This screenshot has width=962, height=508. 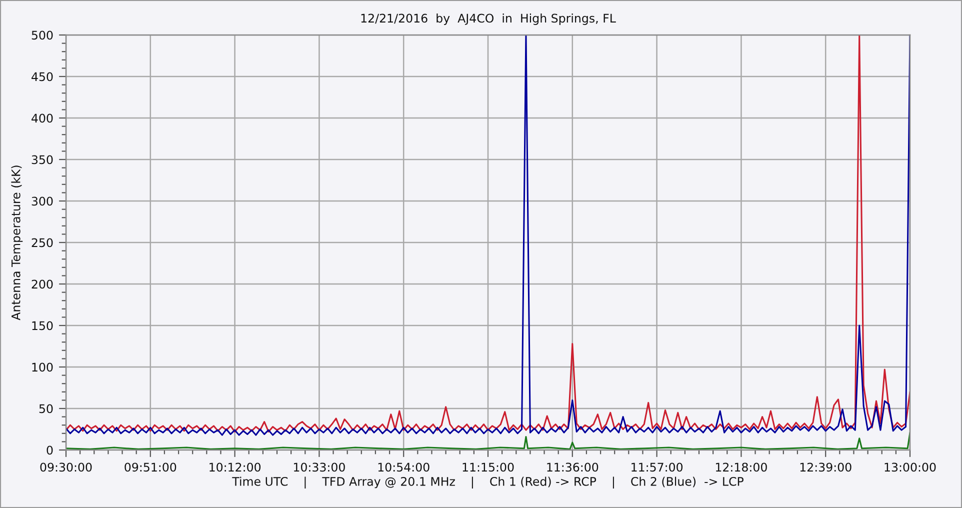 What do you see at coordinates (42, 284) in the screenshot?
I see `y-tick-label: 200` at bounding box center [42, 284].